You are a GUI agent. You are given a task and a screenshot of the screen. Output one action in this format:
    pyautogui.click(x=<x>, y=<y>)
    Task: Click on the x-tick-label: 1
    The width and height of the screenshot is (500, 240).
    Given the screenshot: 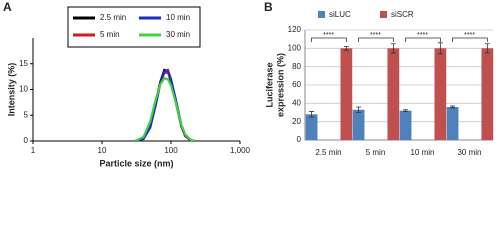 What is the action you would take?
    pyautogui.click(x=33, y=150)
    